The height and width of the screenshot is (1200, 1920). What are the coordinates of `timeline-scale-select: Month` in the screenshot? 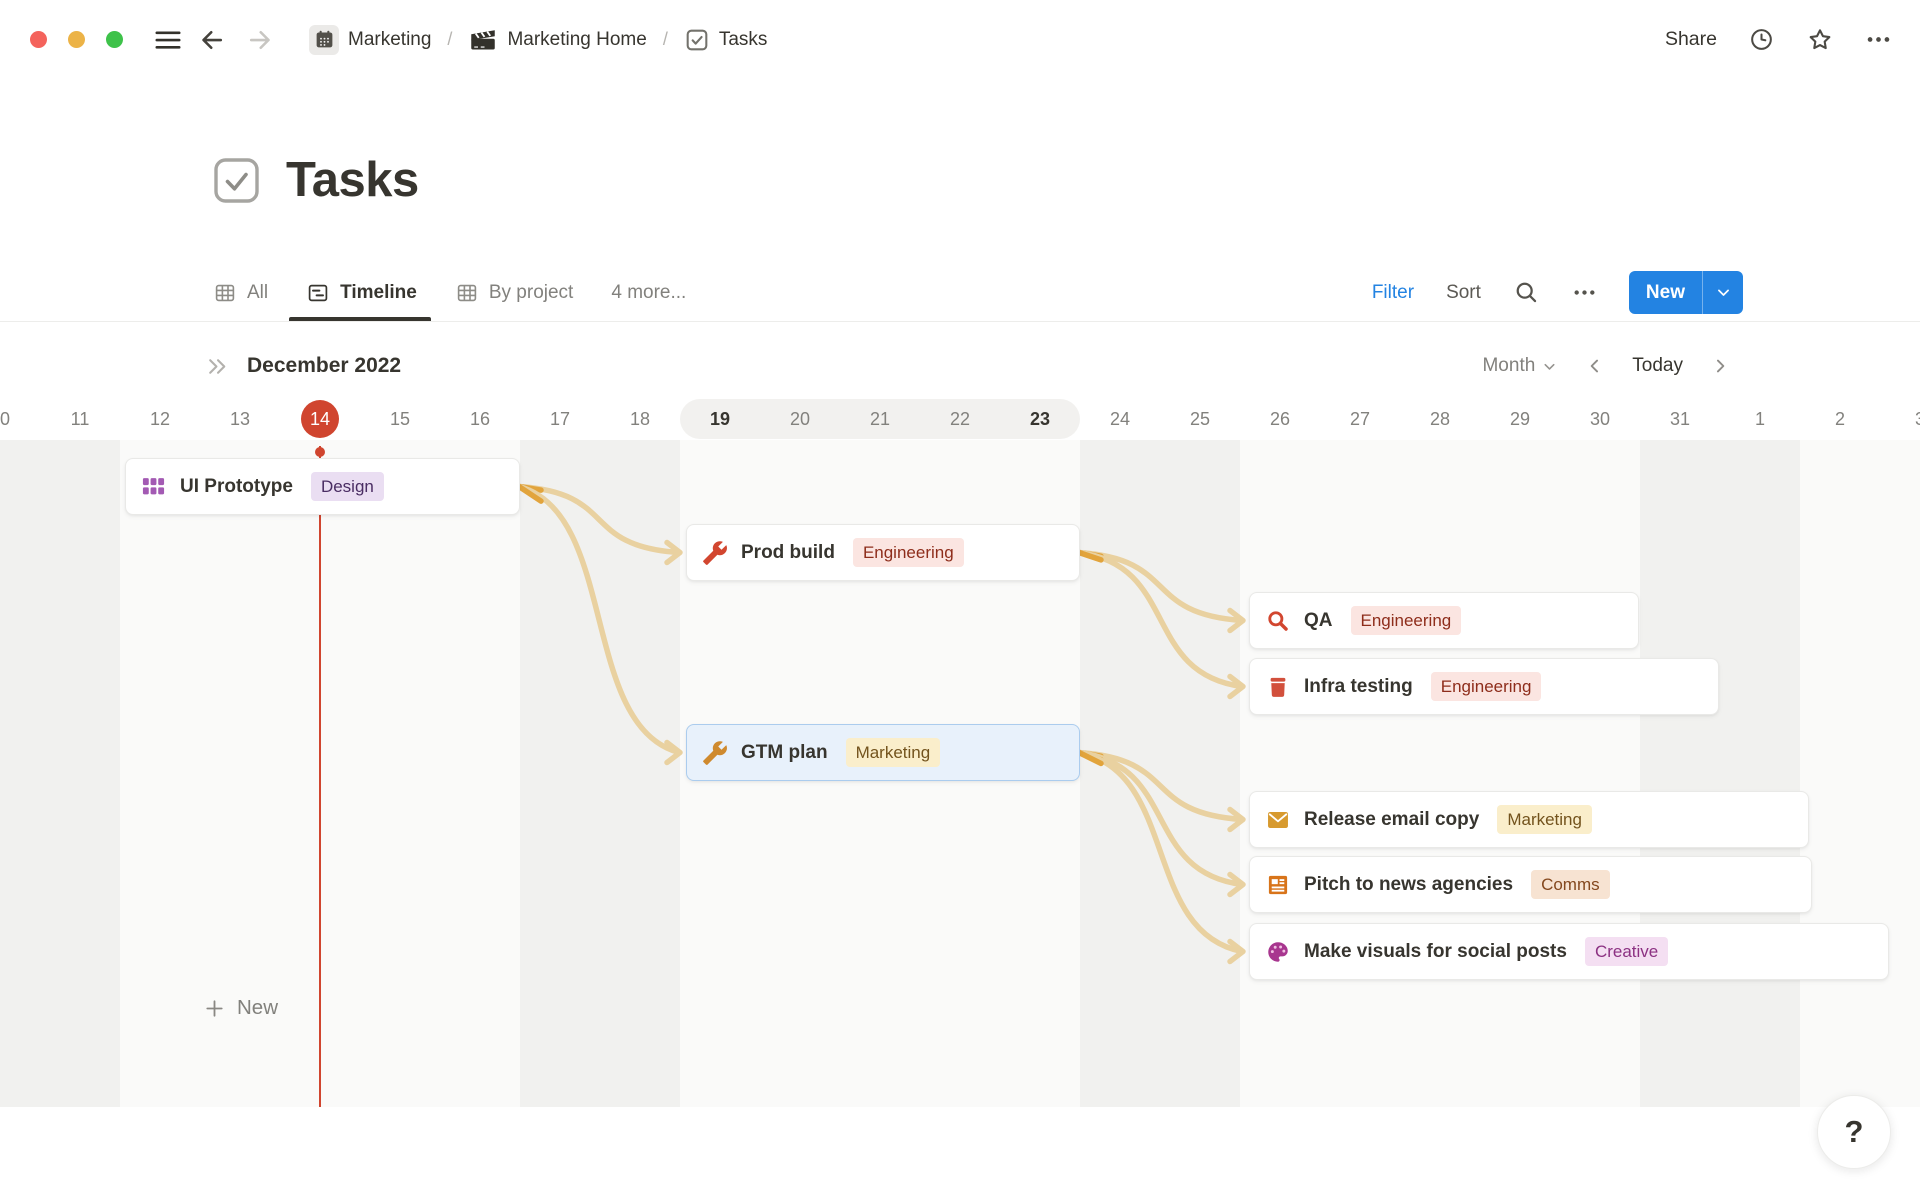 It's located at (1520, 366).